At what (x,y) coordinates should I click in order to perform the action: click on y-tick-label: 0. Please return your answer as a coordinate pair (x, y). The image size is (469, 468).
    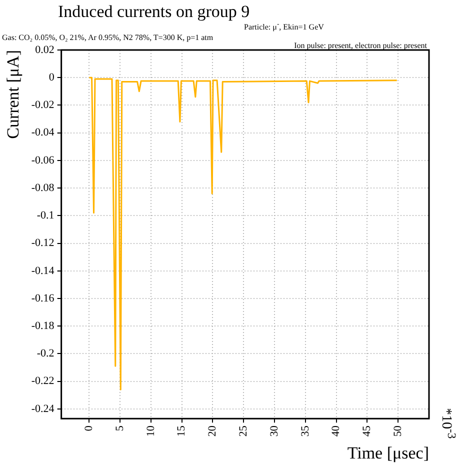
    Looking at the image, I should click on (51, 78).